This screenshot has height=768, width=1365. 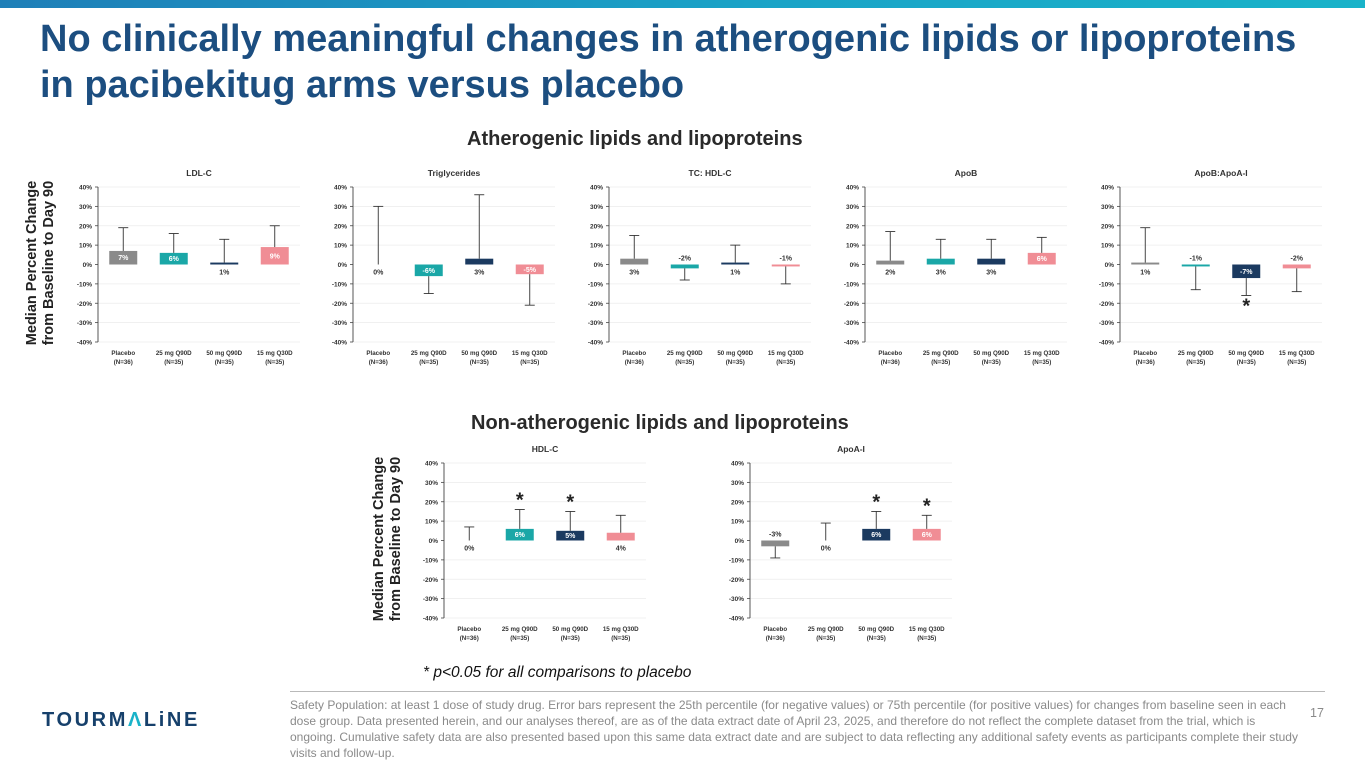 I want to click on data-label: 0%, so click(x=378, y=273).